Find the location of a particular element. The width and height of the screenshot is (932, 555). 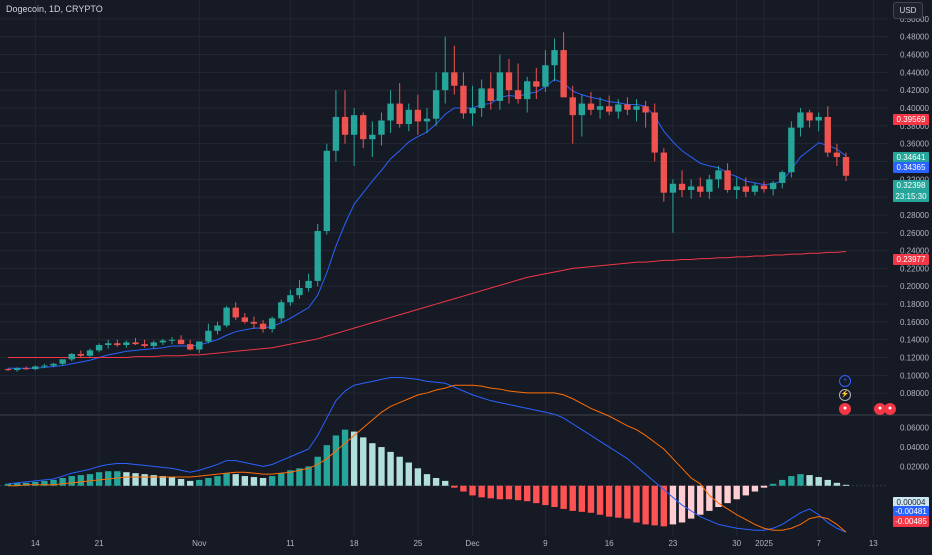

time-tick-label: 18 is located at coordinates (354, 543).